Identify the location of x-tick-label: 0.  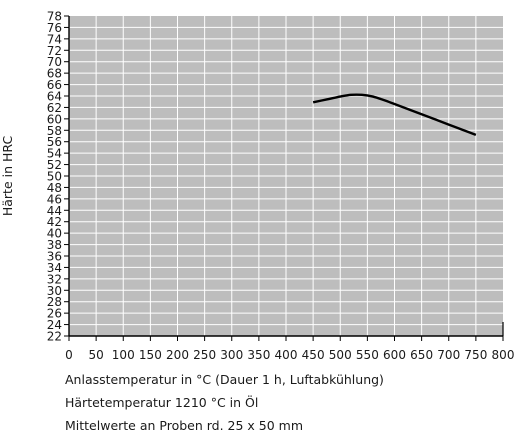
(69, 355).